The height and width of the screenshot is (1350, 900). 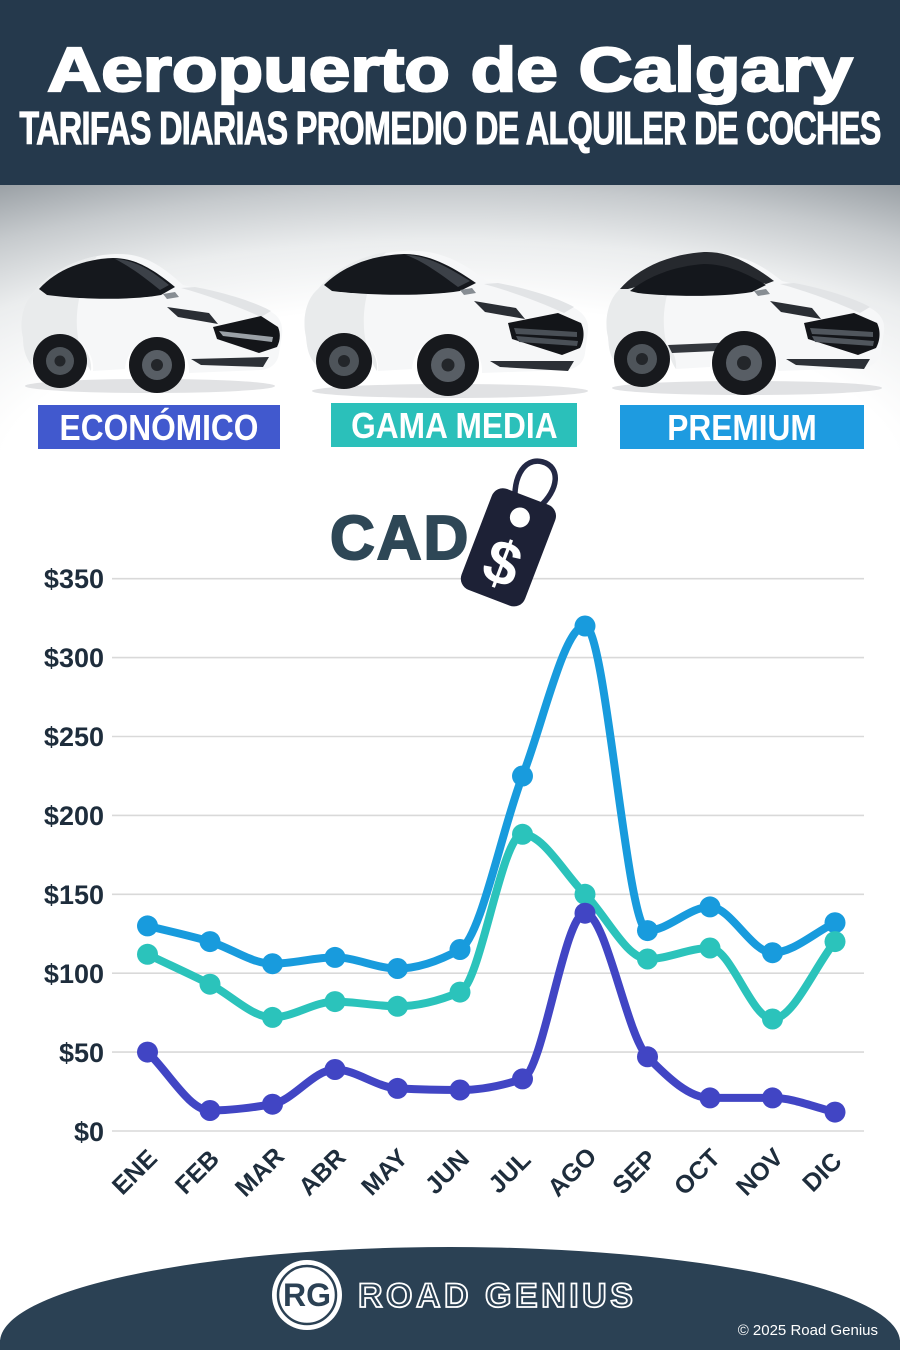 I want to click on svg-text: ABR, so click(x=322, y=1172).